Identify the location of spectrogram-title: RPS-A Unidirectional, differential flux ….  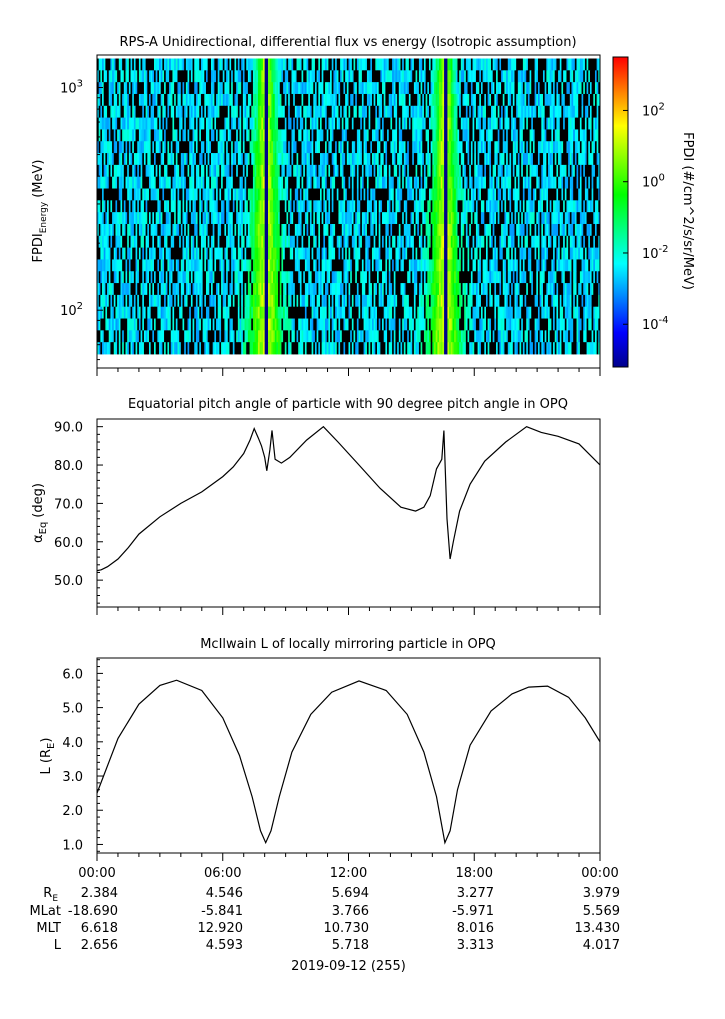
(347, 42).